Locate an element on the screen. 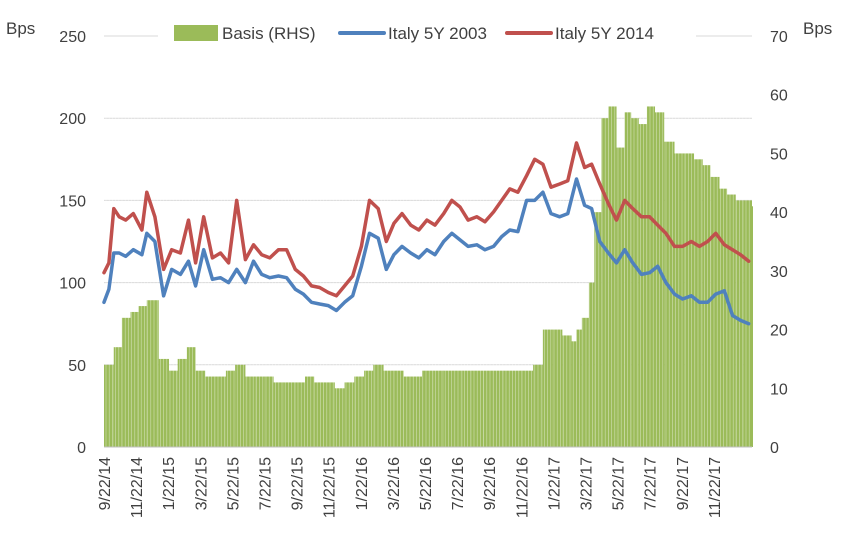  x-tick-label: 9/22/14 is located at coordinates (105, 483).